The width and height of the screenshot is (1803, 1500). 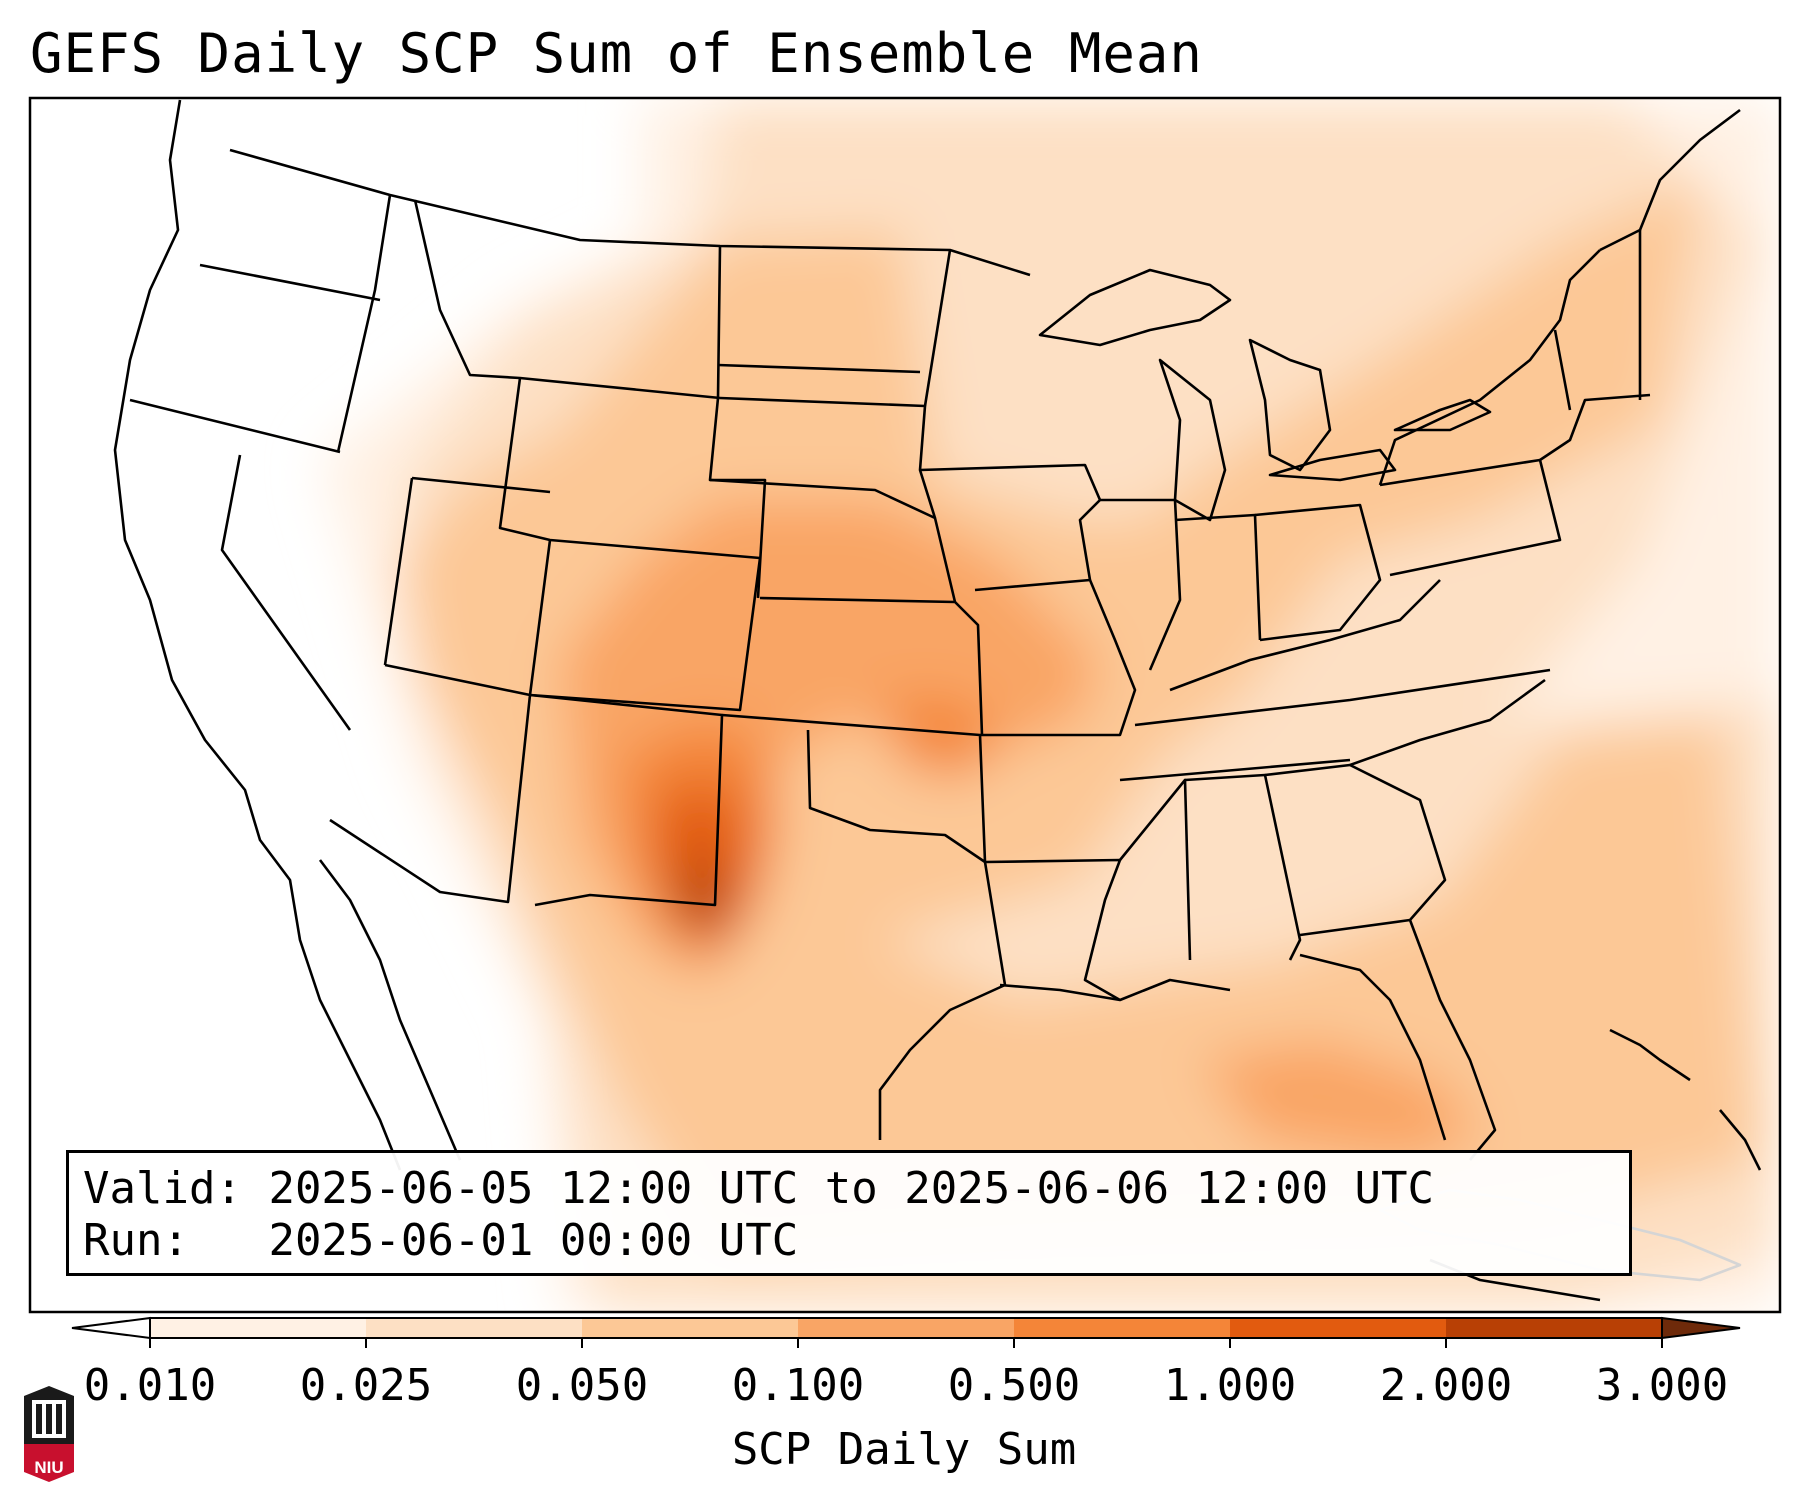 I want to click on run-value: 2025-06-01 00:00 UTC, so click(x=533, y=1240).